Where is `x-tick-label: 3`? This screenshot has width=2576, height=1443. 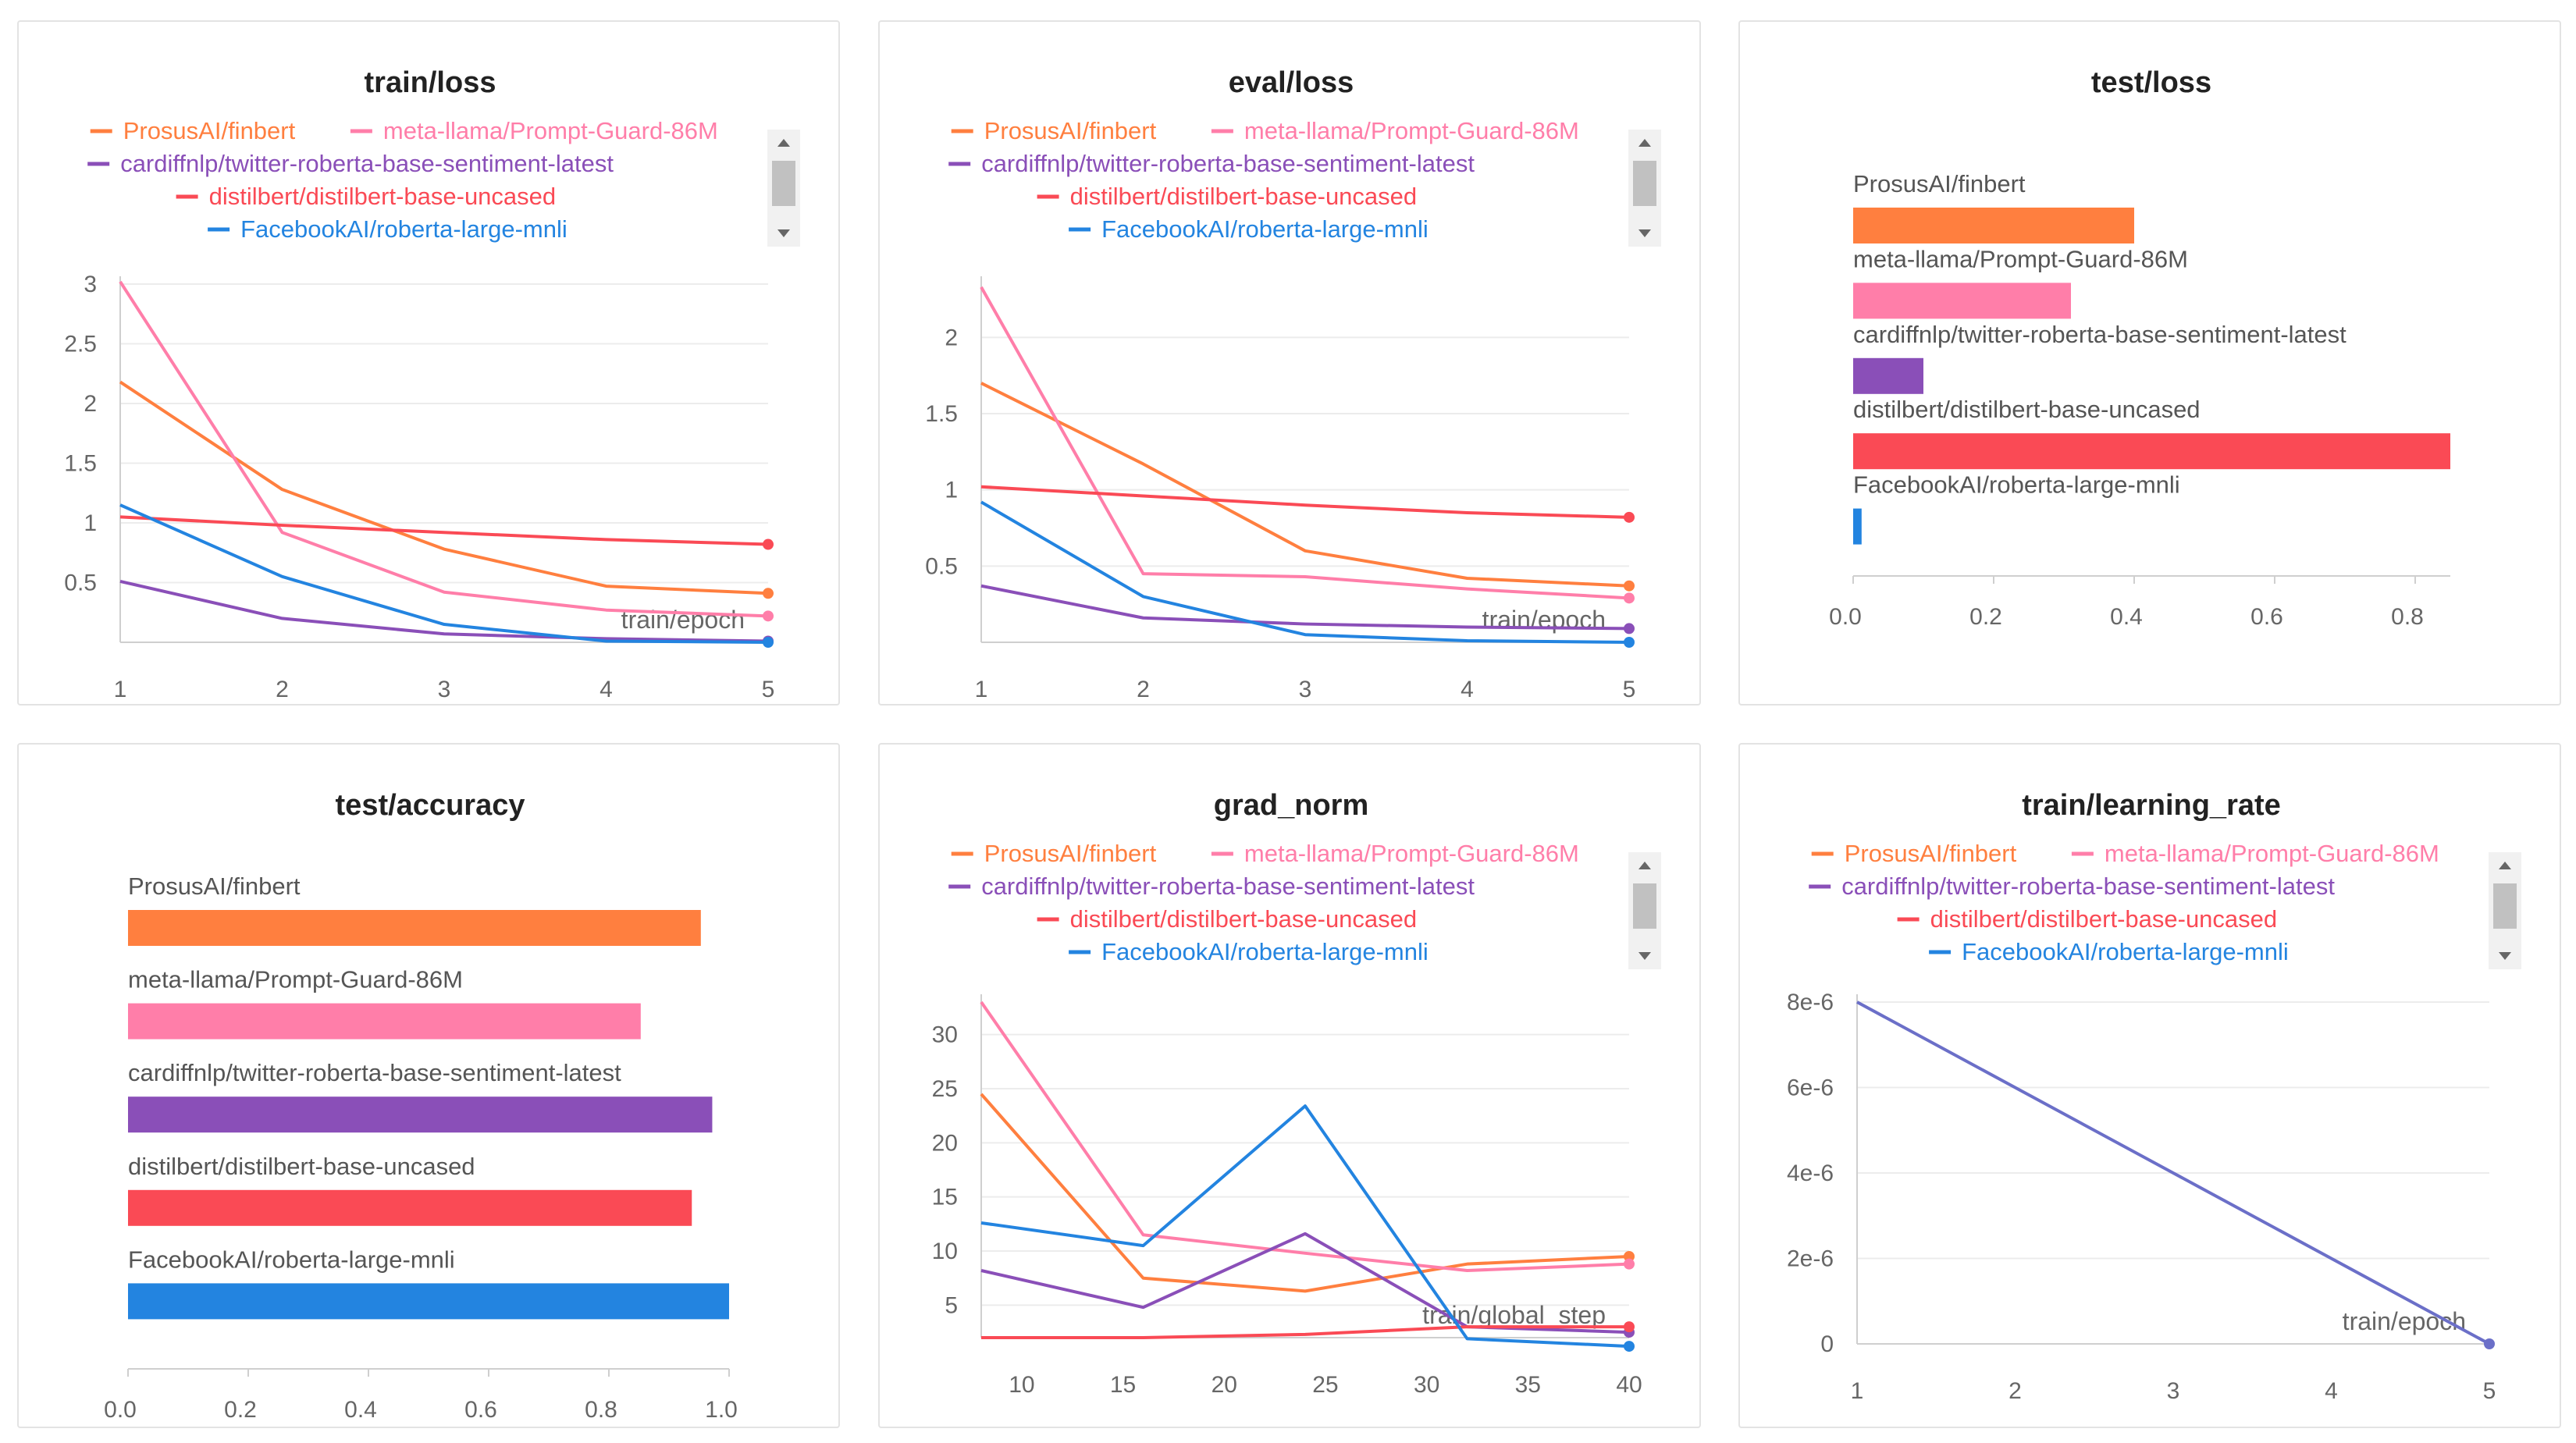
x-tick-label: 3 is located at coordinates (2173, 1391).